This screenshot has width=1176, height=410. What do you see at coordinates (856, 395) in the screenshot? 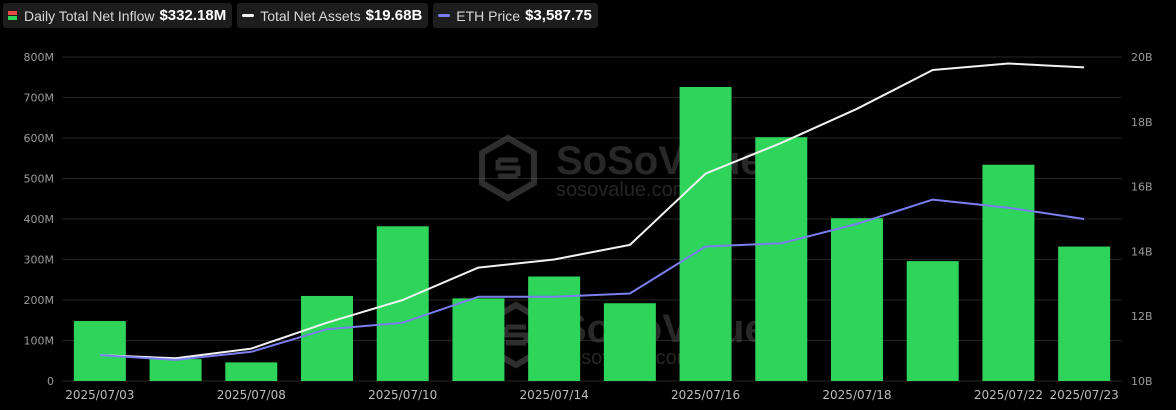
I see `x-axis-tick-label: 2025/07/18` at bounding box center [856, 395].